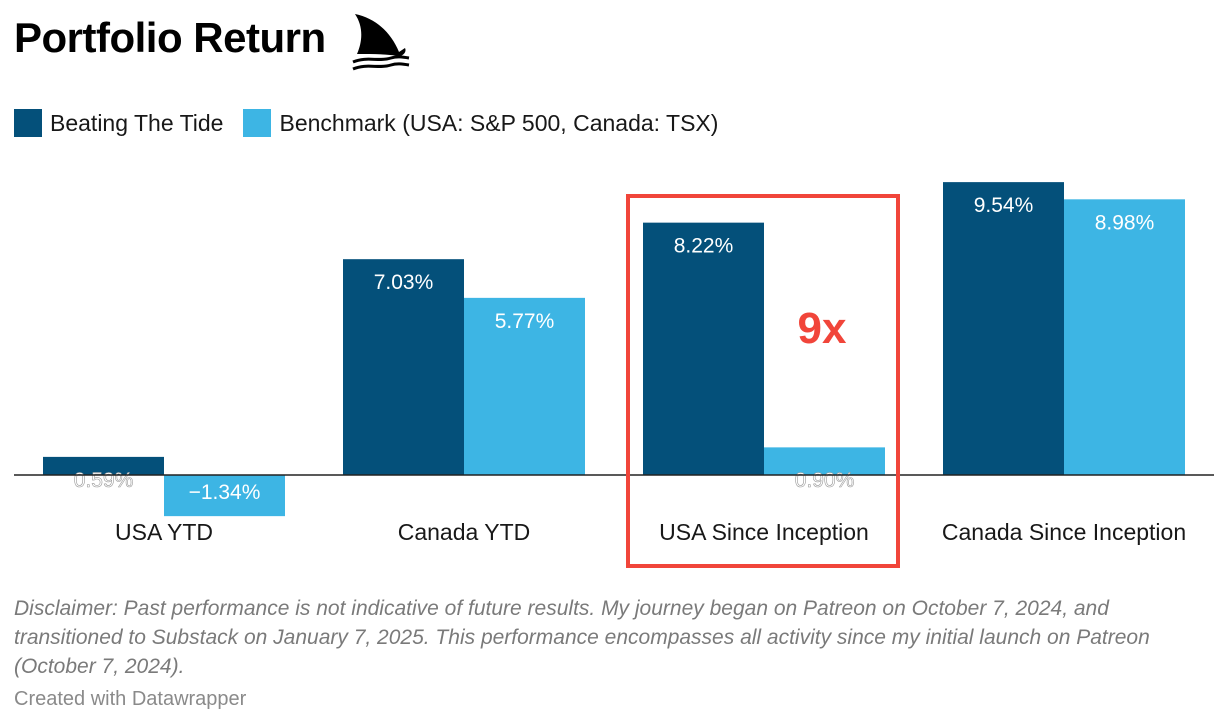 The width and height of the screenshot is (1228, 728). I want to click on annotation-9x: 9x, so click(822, 328).